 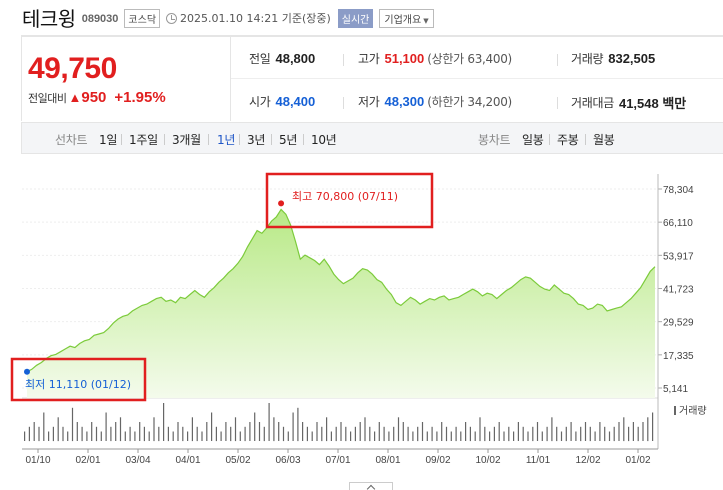 What do you see at coordinates (94, 97) in the screenshot?
I see `change-amount: 950` at bounding box center [94, 97].